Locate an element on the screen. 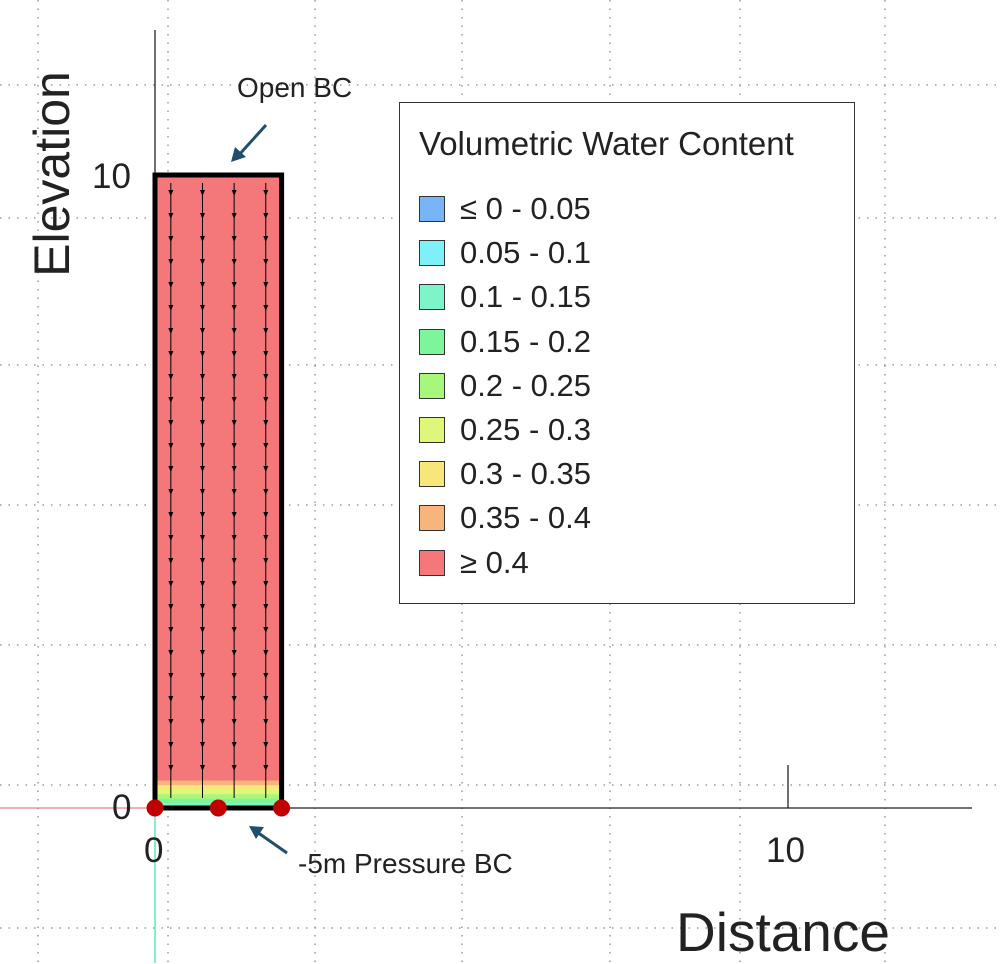  legend-item: 0.1 - 0.15 is located at coordinates (505, 297).